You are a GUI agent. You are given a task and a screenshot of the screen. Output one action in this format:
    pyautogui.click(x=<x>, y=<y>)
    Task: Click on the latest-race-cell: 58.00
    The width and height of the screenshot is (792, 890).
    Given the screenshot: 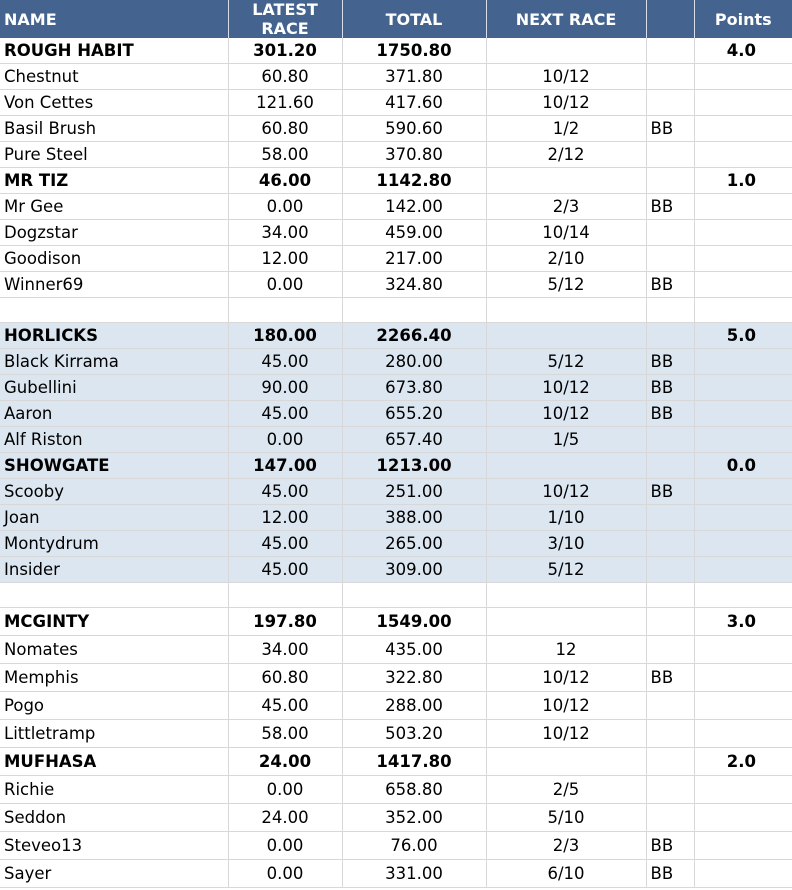 What is the action you would take?
    pyautogui.click(x=285, y=733)
    